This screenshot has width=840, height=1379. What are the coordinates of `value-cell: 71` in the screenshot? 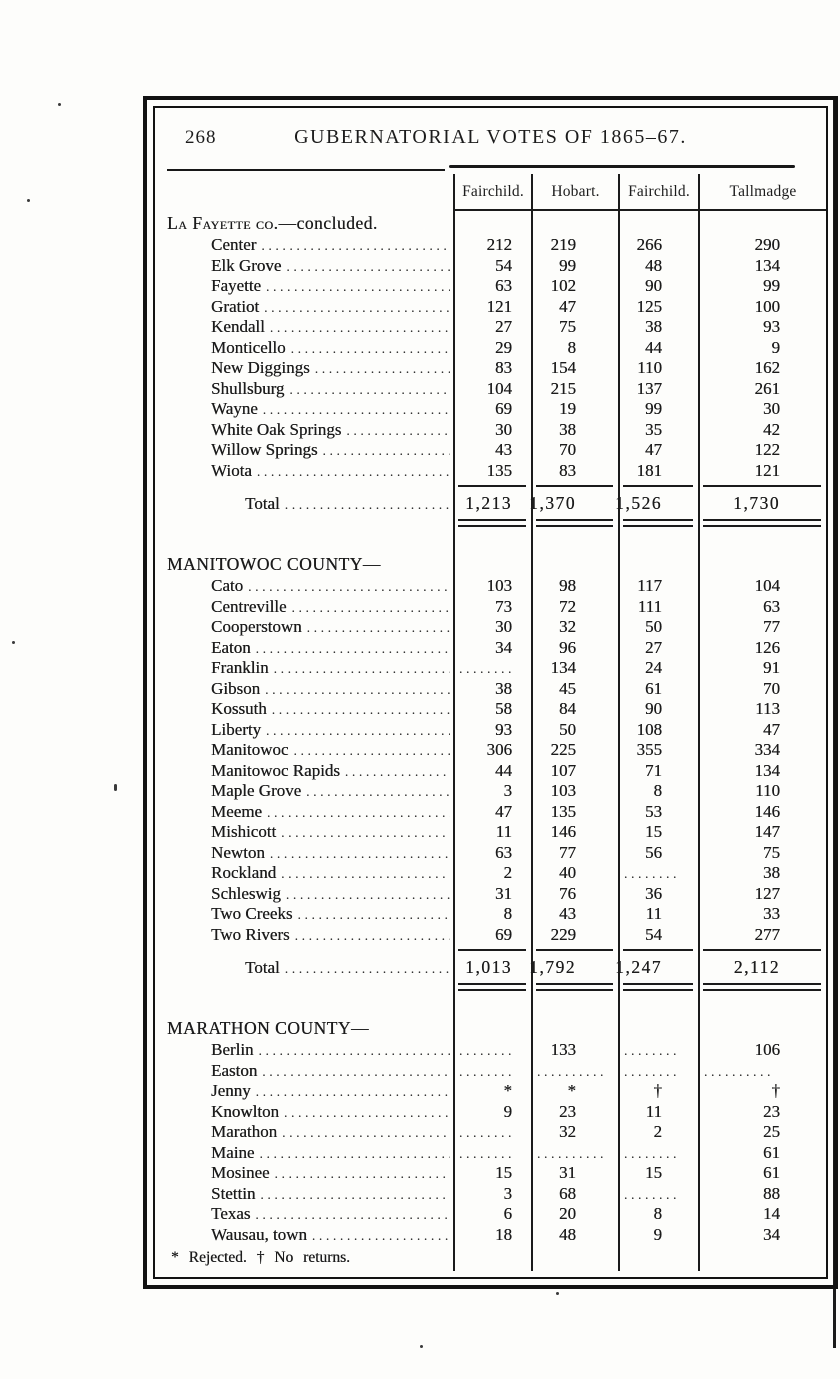 It's located at (658, 770).